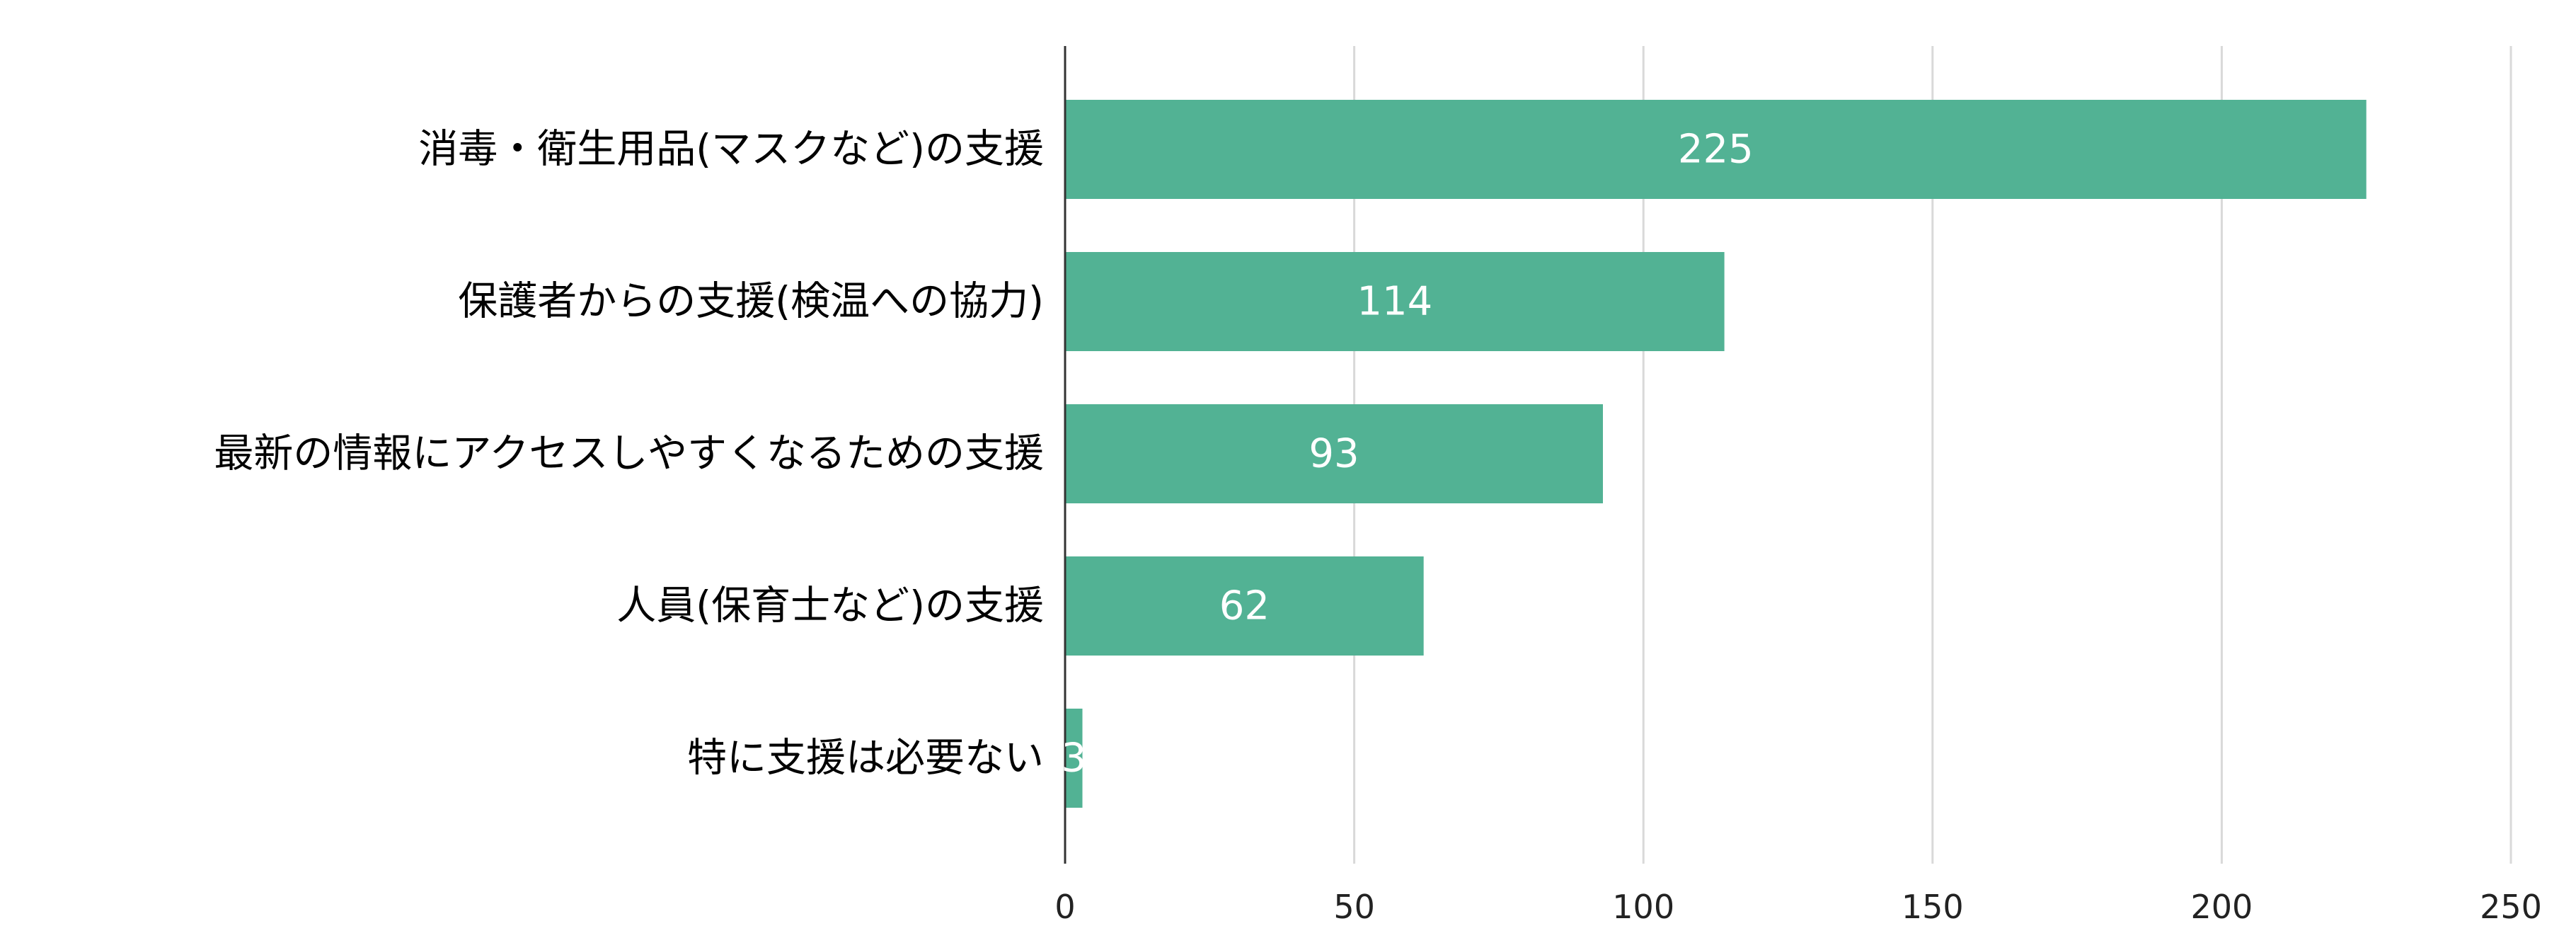 Image resolution: width=2576 pixels, height=938 pixels. I want to click on data-label-3: 62, so click(1245, 606).